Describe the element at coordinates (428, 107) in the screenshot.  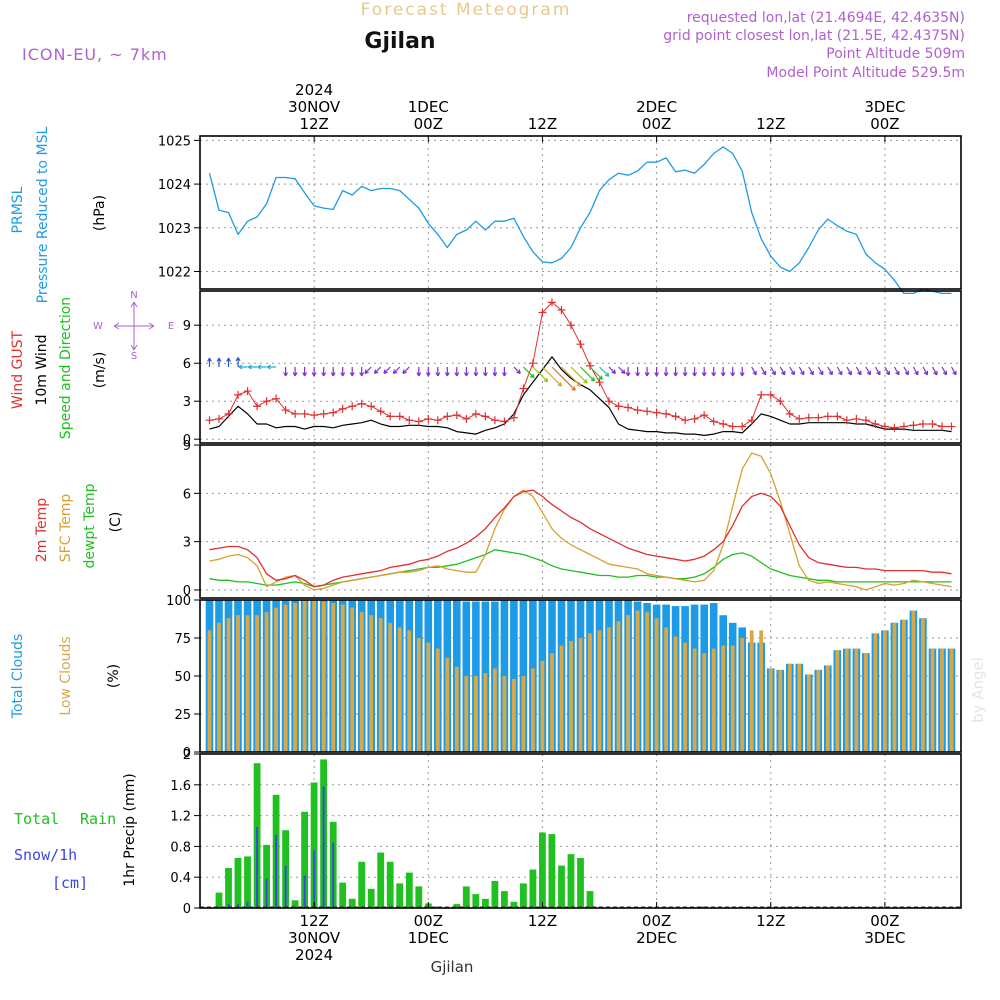
I see `time-label-top: 1DEC` at that location.